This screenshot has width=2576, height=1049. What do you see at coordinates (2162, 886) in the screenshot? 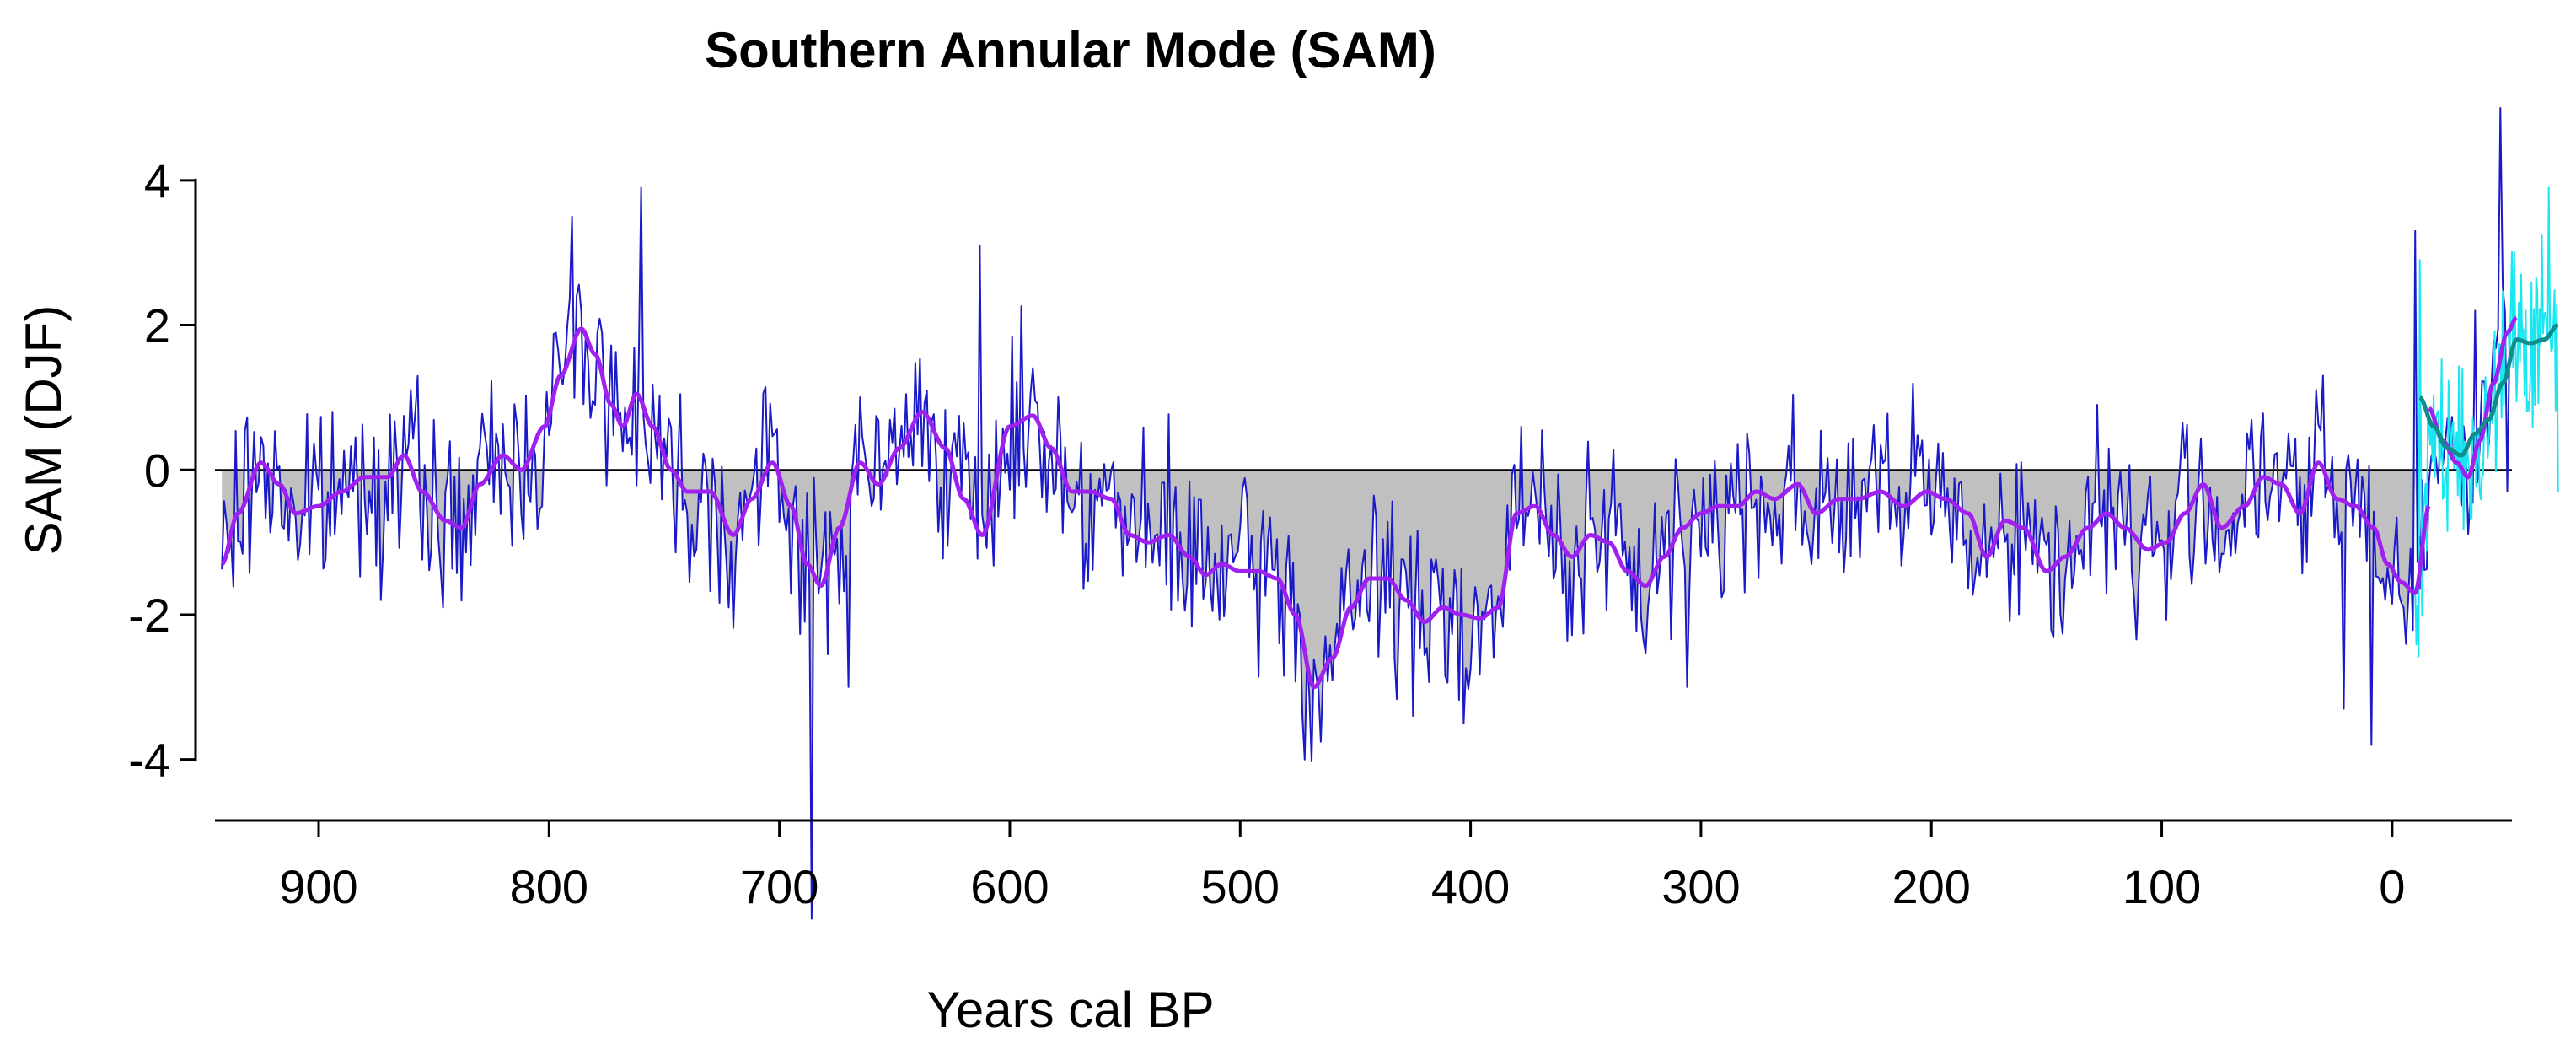
I see `x-tick-label-100: 100` at bounding box center [2162, 886].